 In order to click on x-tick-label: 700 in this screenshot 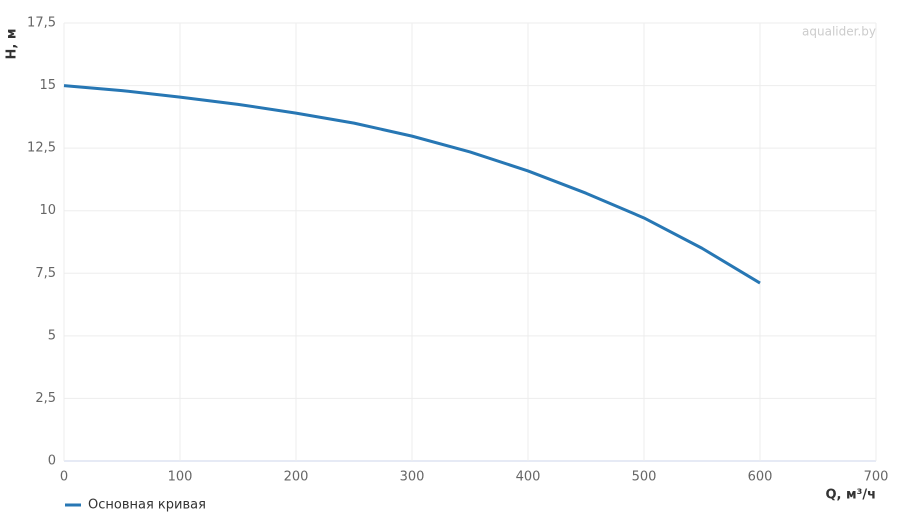, I will do `click(876, 477)`.